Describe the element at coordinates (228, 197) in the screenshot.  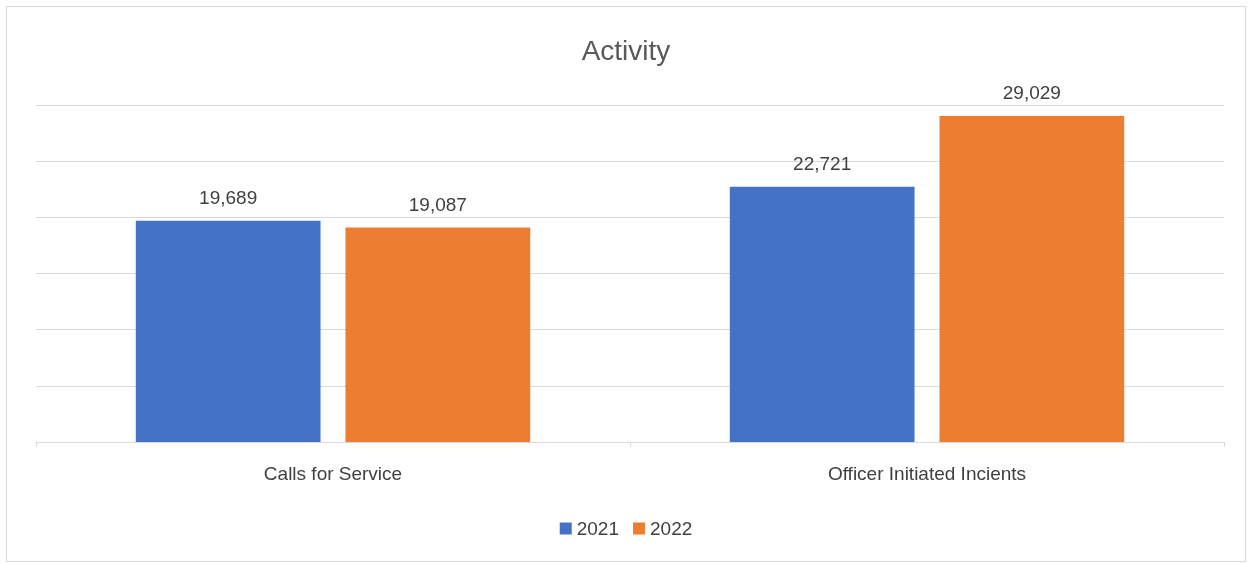
I see `data-label: 19,689` at that location.